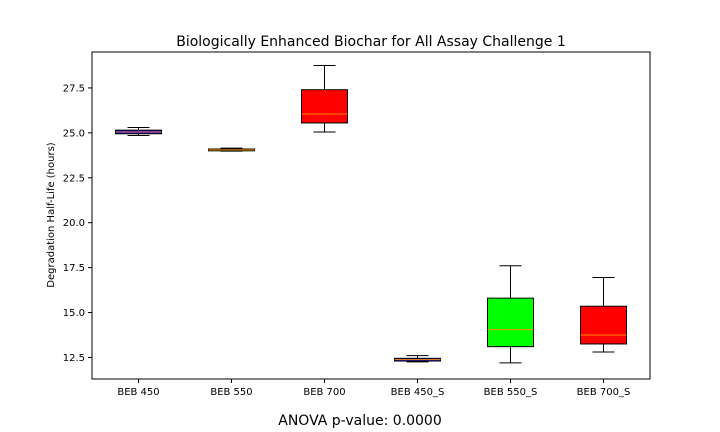 The width and height of the screenshot is (720, 432). I want to click on x-tick-label: BEB 700, so click(324, 392).